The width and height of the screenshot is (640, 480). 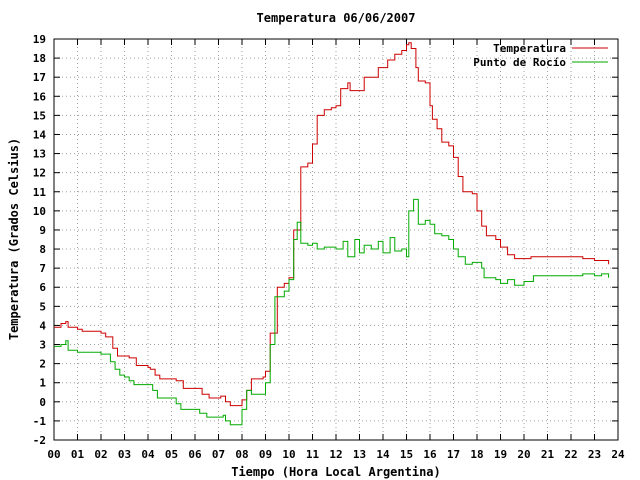 I want to click on x-tick-label: 21, so click(x=548, y=454).